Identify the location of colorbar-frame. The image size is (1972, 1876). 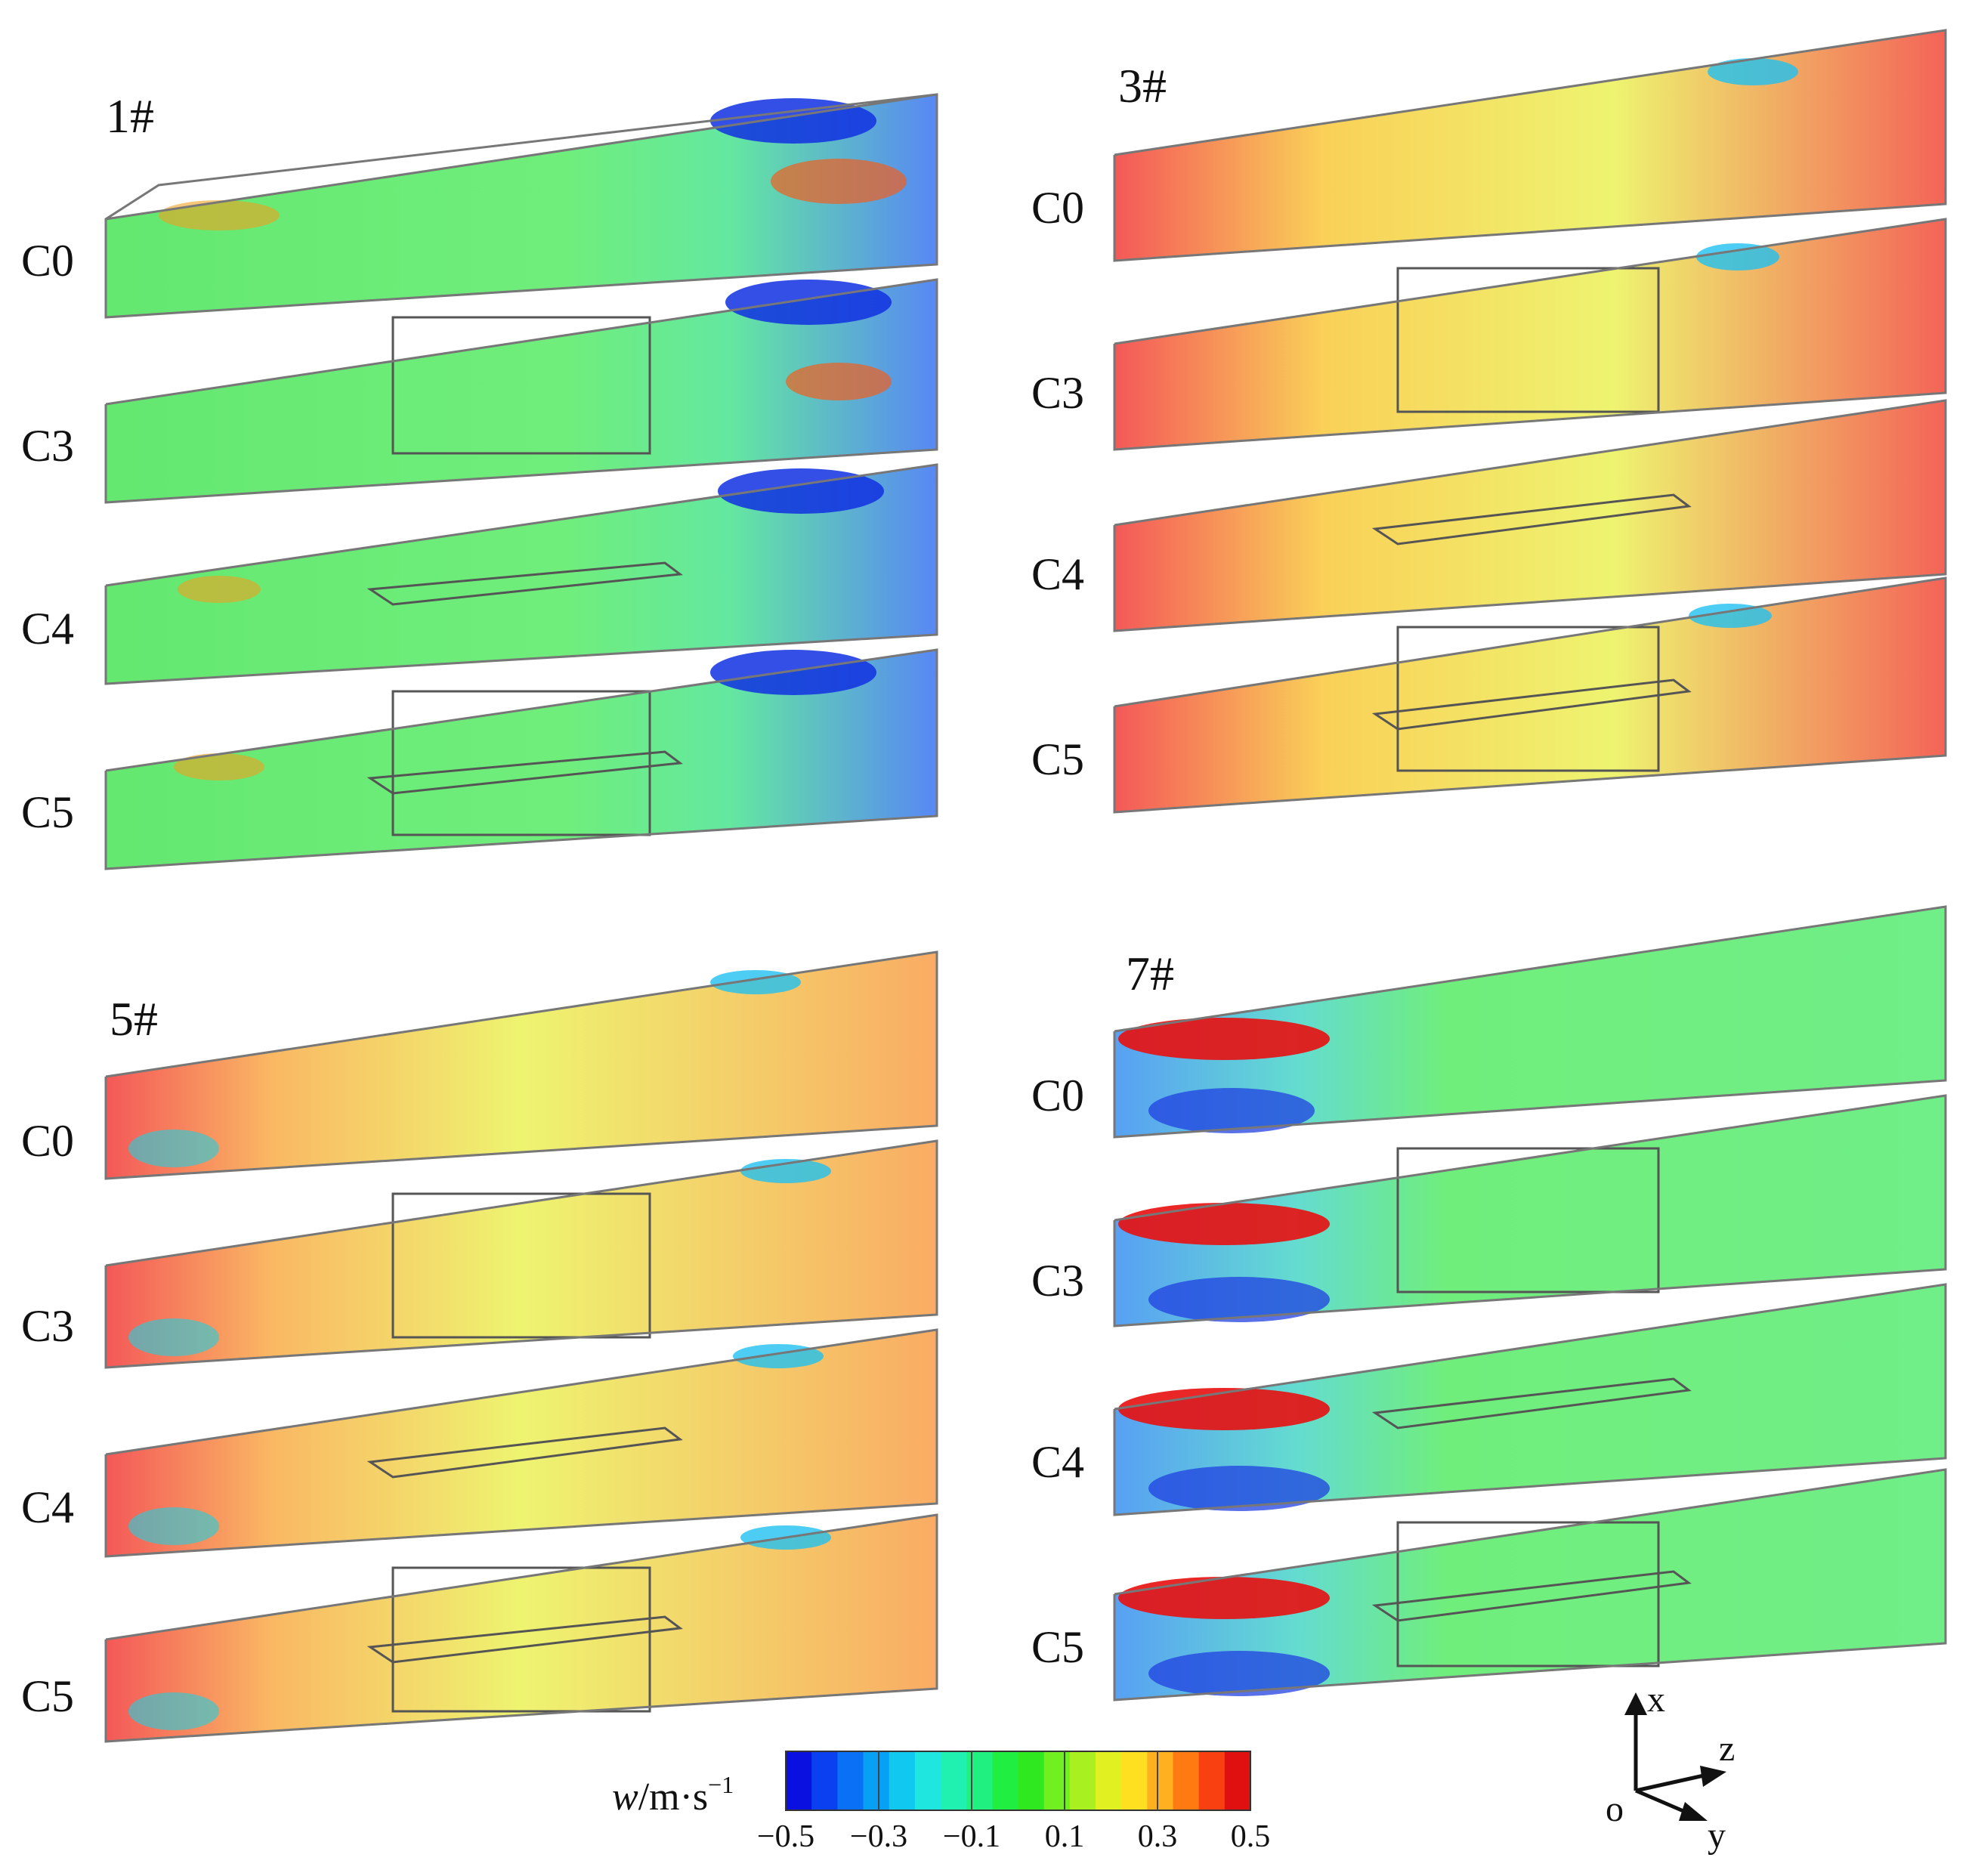
(1018, 1781).